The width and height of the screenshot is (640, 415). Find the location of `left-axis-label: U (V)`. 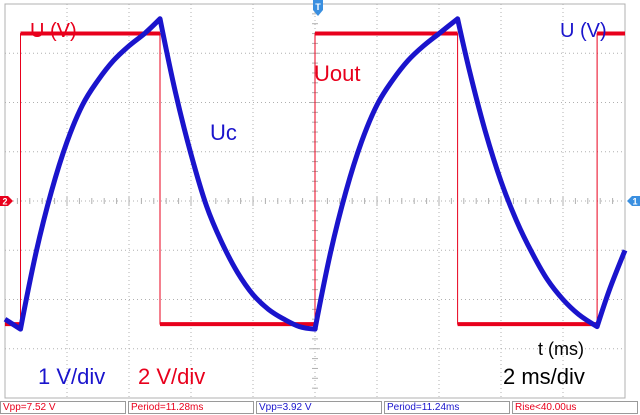

left-axis-label: U (V) is located at coordinates (53, 31).